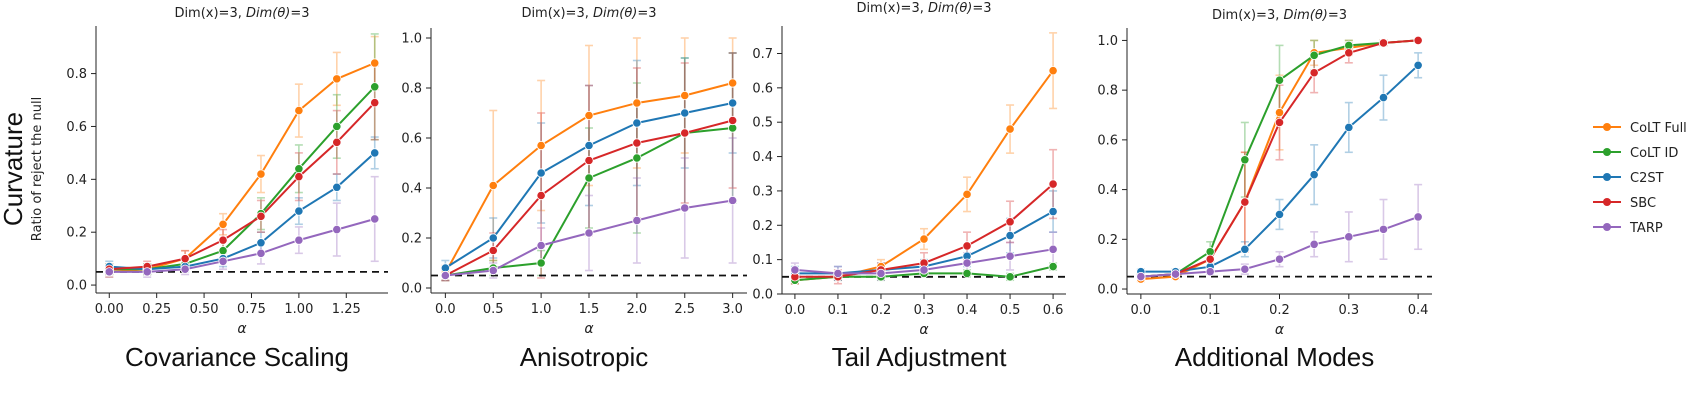 Image resolution: width=1694 pixels, height=411 pixels. Describe the element at coordinates (204, 309) in the screenshot. I see `x-tick-label: 0.50` at that location.